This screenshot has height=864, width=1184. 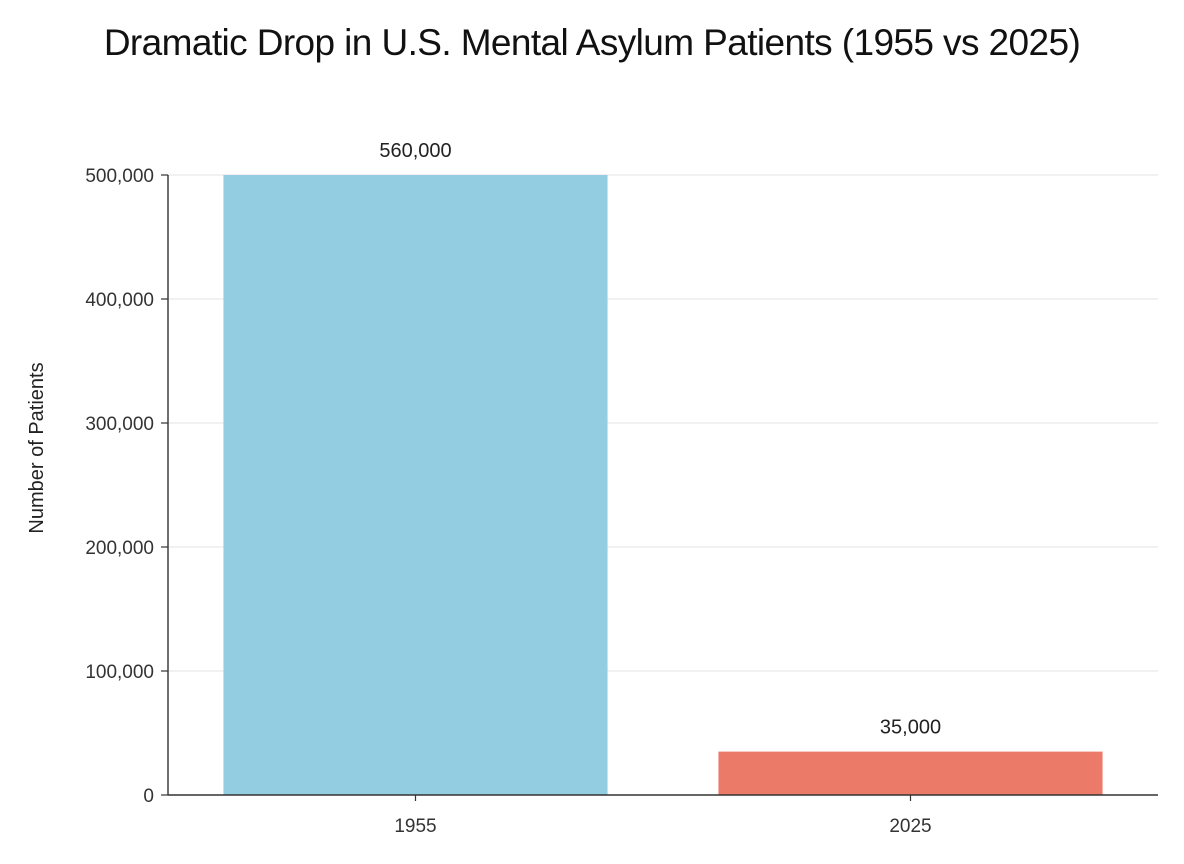 What do you see at coordinates (119, 548) in the screenshot?
I see `y-tick-label: 200,000` at bounding box center [119, 548].